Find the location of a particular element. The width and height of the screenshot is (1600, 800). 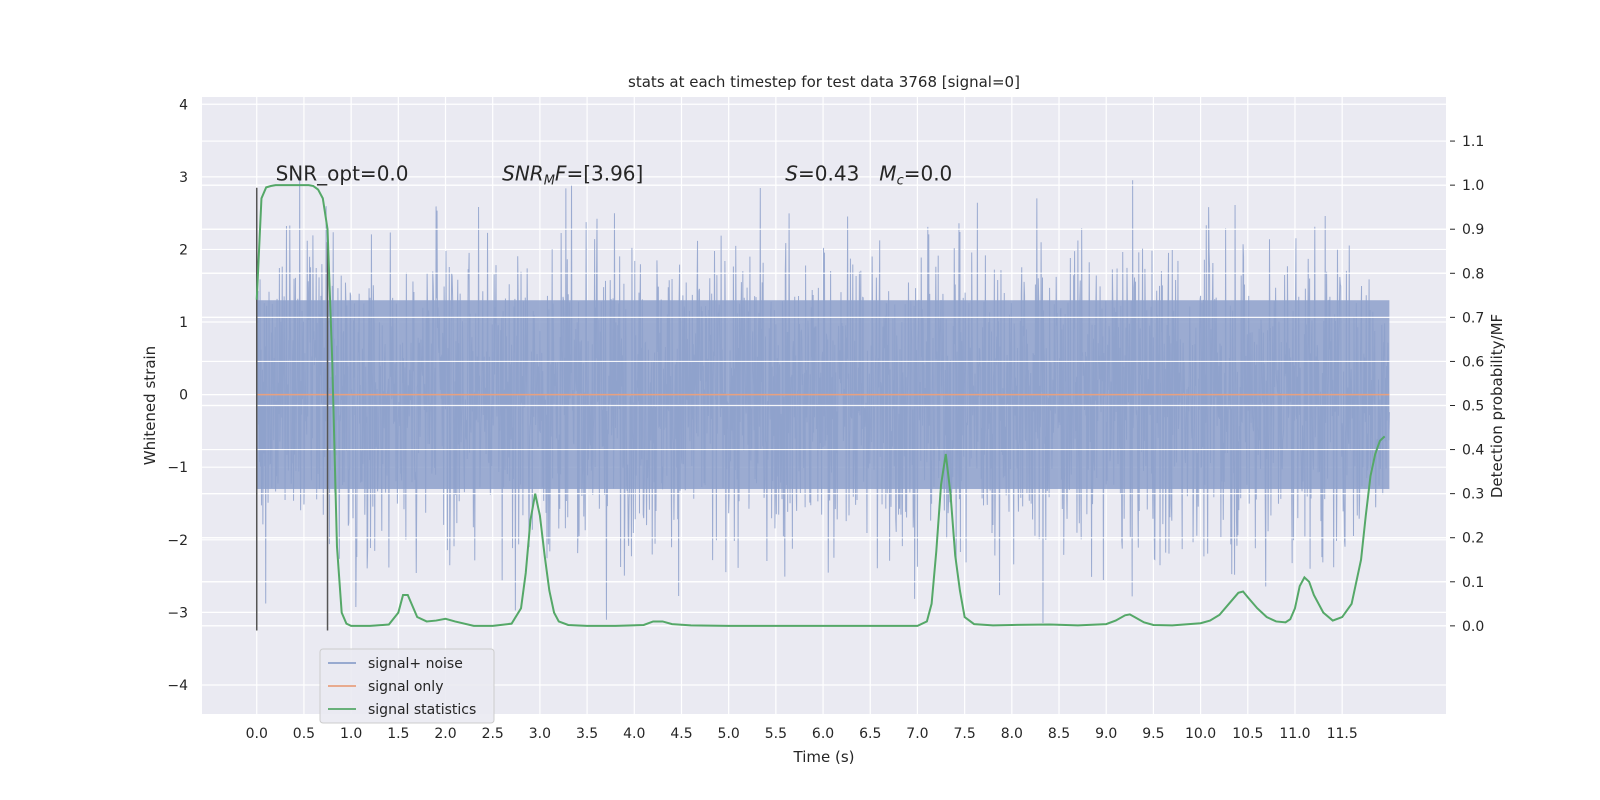

x-tick-label: 6.5 is located at coordinates (870, 734).